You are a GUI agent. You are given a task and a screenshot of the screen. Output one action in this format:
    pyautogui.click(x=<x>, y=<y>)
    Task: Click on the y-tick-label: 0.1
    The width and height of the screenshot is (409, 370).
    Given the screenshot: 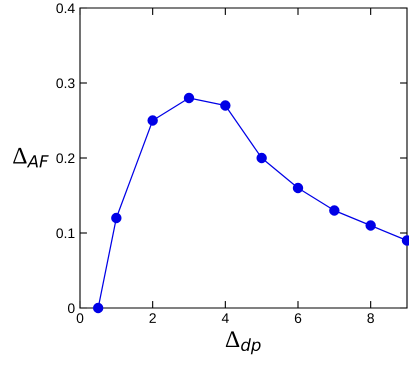 What is the action you would take?
    pyautogui.click(x=65, y=233)
    